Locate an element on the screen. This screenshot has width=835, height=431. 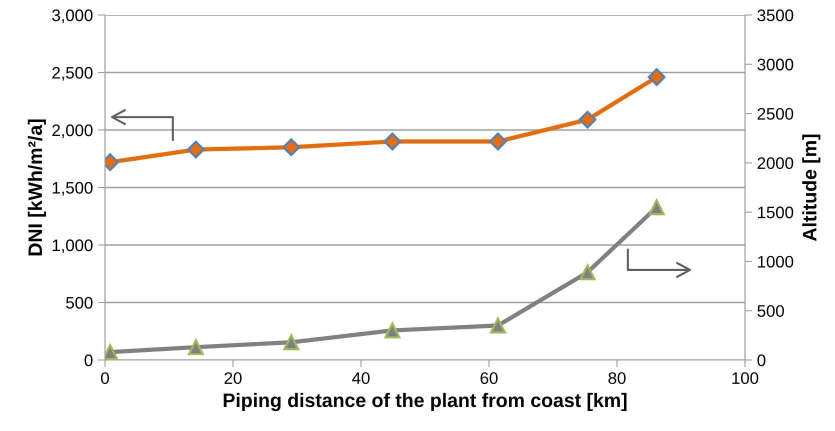
x-tick-label: 80 is located at coordinates (617, 378).